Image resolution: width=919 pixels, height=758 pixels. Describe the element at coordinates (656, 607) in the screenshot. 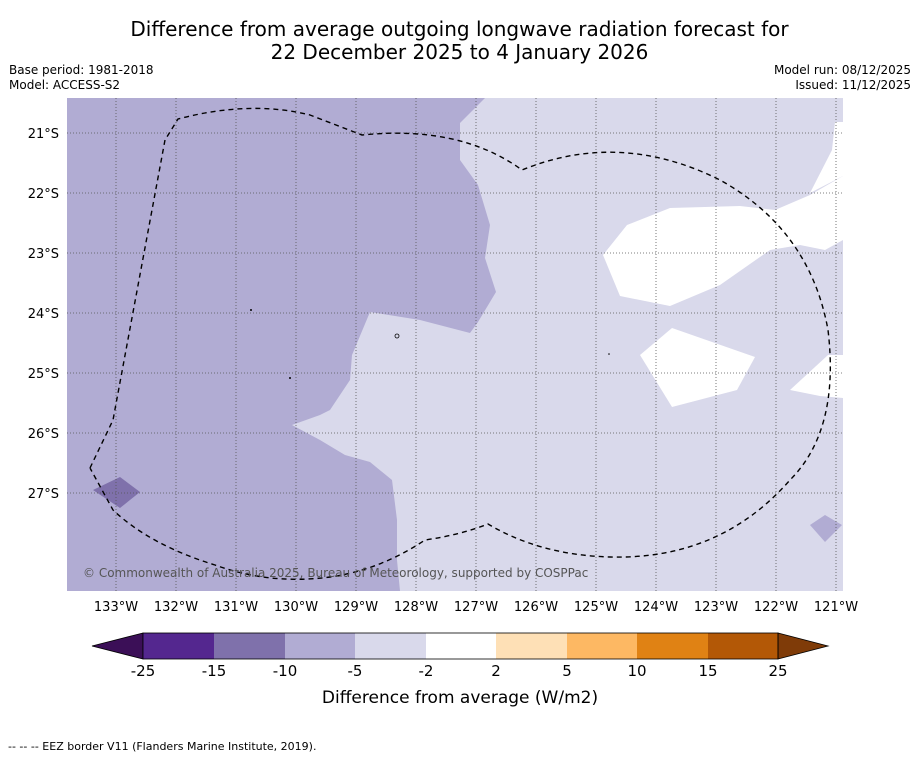

I see `lon-label: 124°W` at that location.